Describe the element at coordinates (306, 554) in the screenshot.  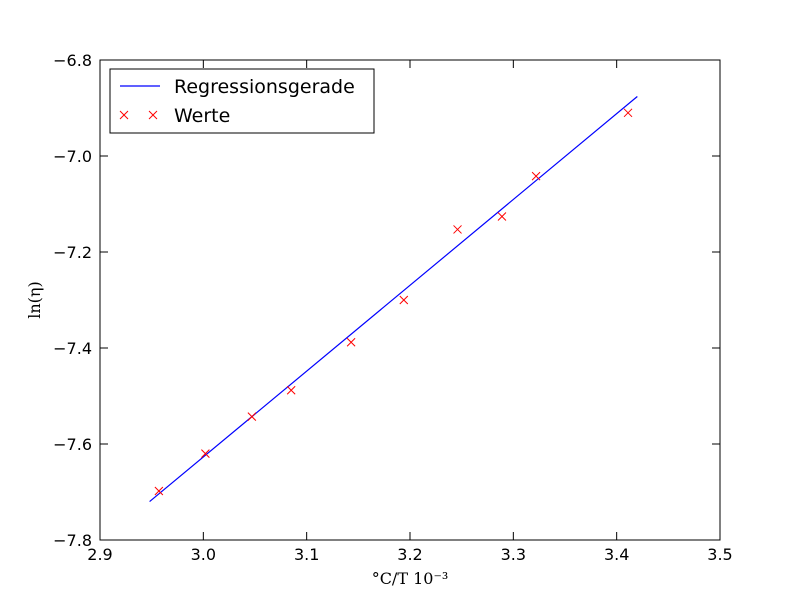
I see `x-tick-label: 3.1` at that location.